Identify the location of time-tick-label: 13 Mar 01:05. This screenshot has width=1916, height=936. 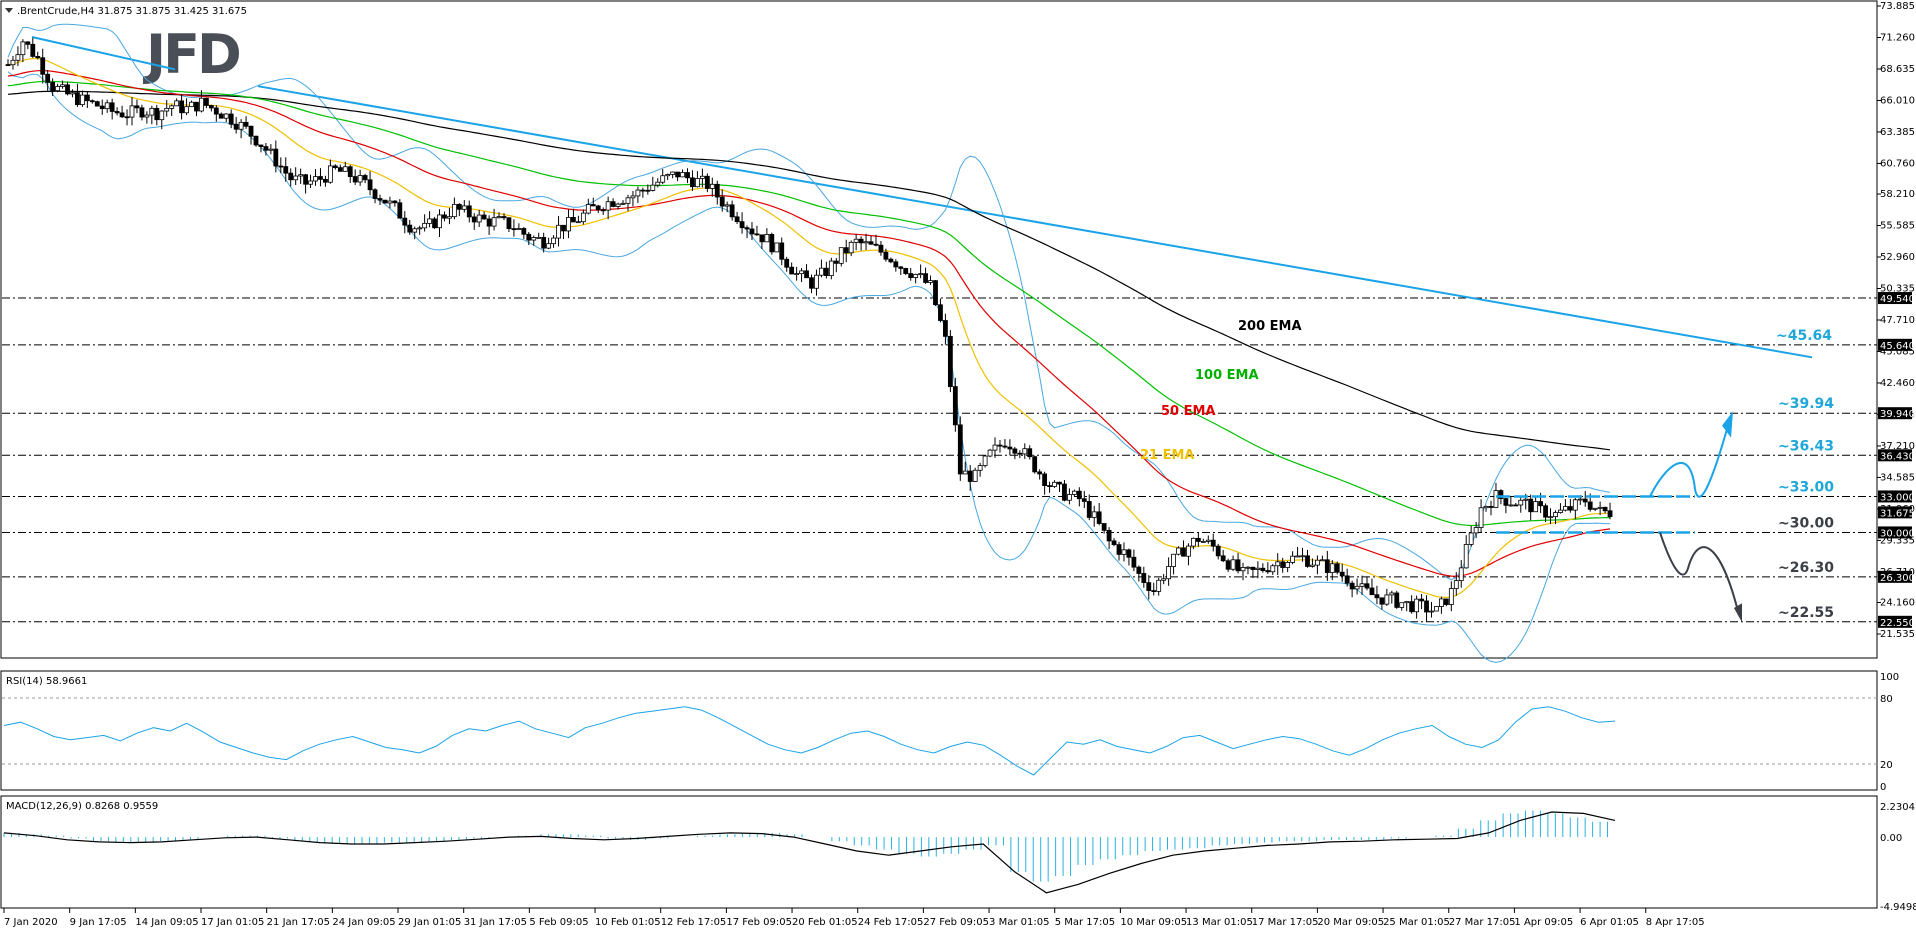
(1219, 922).